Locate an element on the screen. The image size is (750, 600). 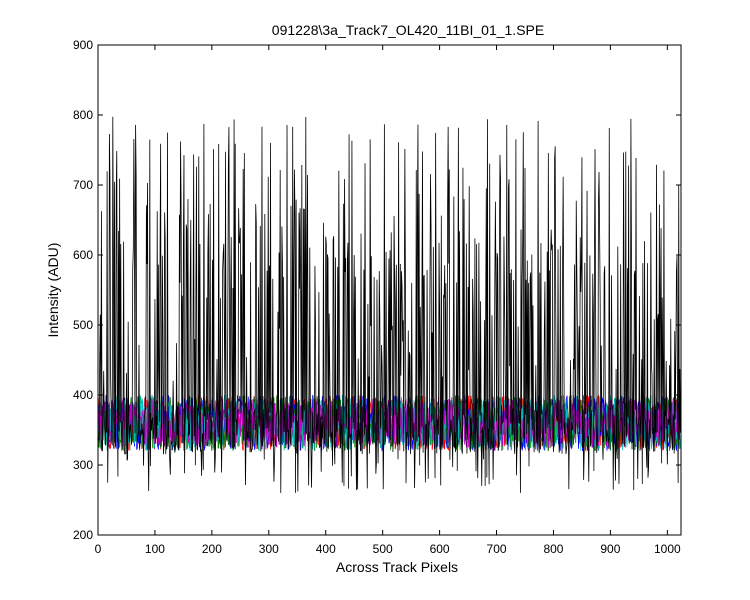
y-axis-title: Intensity (ADU) is located at coordinates (53, 290).